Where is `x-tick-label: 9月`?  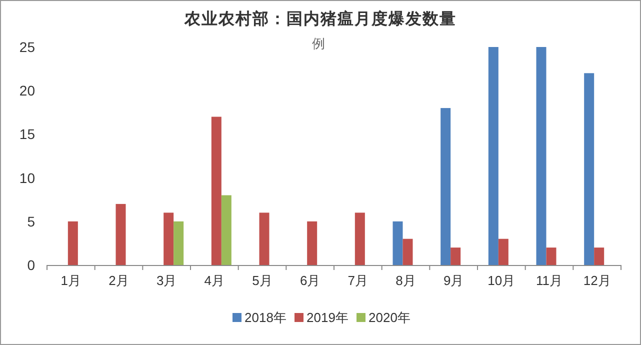 x-tick-label: 9月 is located at coordinates (453, 280).